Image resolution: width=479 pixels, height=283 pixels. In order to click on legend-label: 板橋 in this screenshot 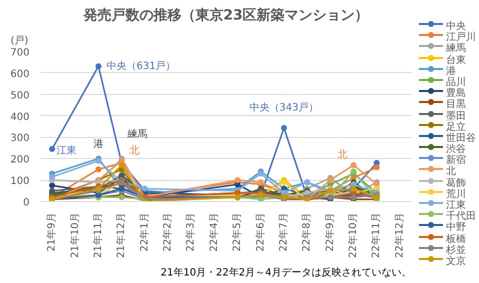, I will do `click(456, 239)`.